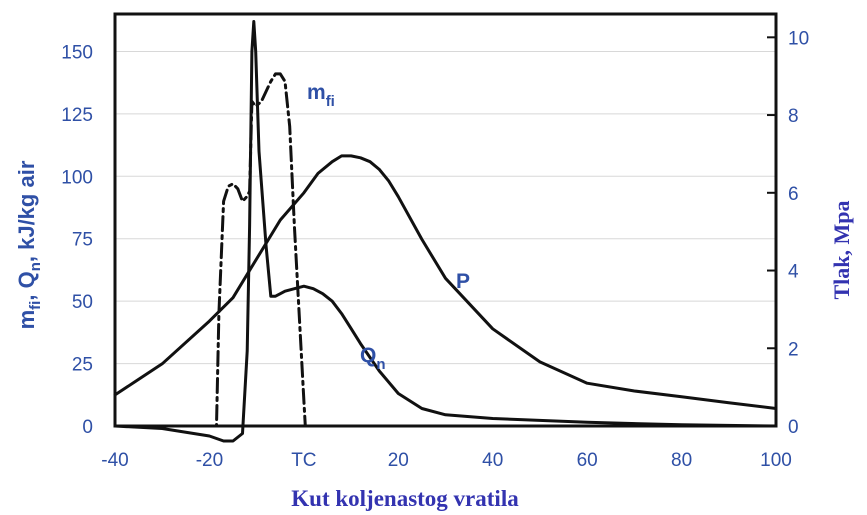 This screenshot has width=867, height=515. What do you see at coordinates (330, 101) in the screenshot?
I see `series-label-sub: fi` at bounding box center [330, 101].